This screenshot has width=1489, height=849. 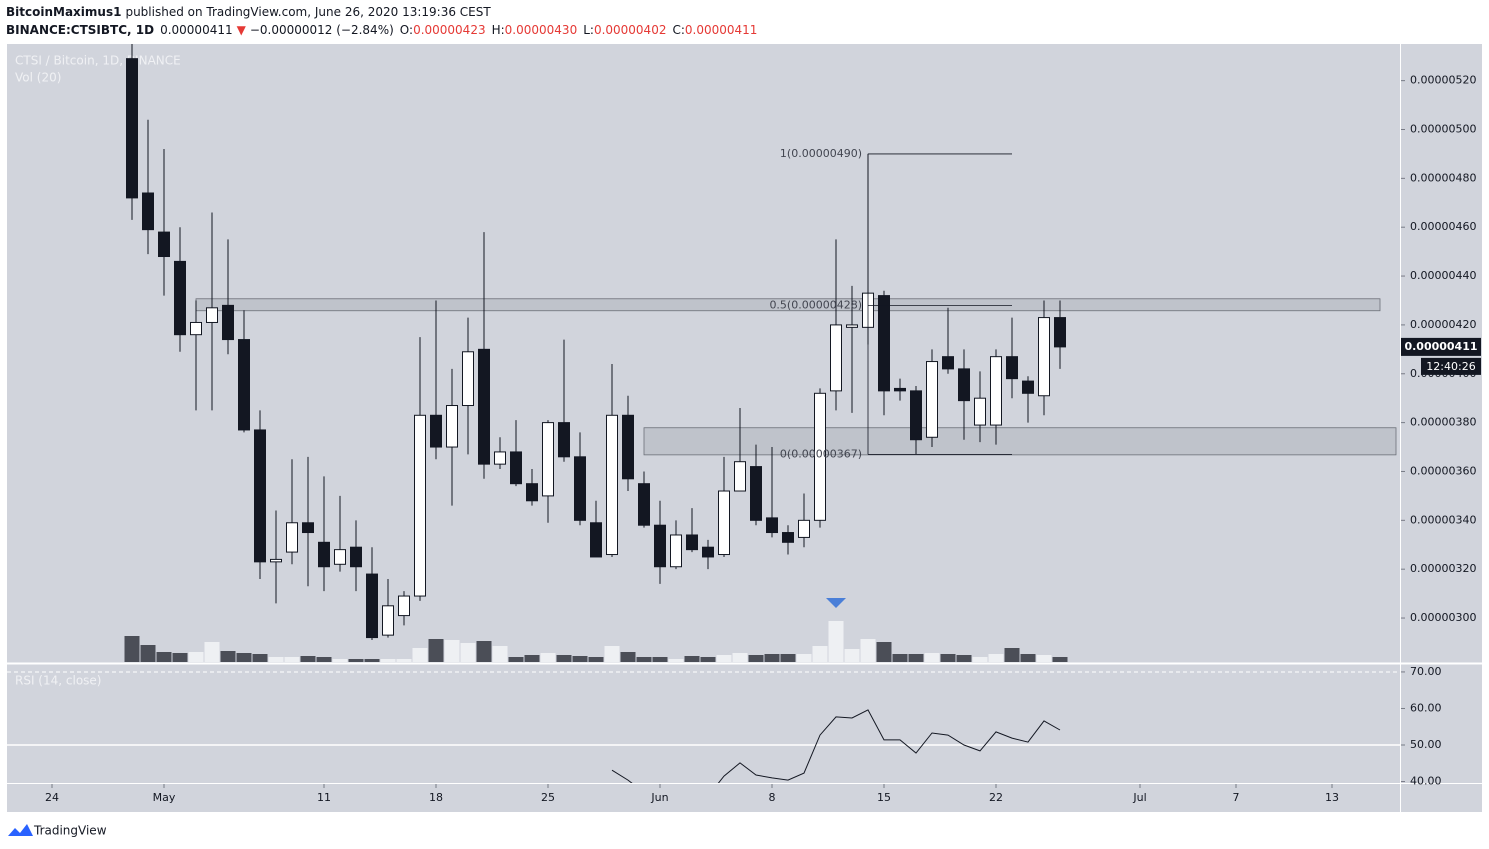 What do you see at coordinates (20, 830) in the screenshot?
I see `logo` at bounding box center [20, 830].